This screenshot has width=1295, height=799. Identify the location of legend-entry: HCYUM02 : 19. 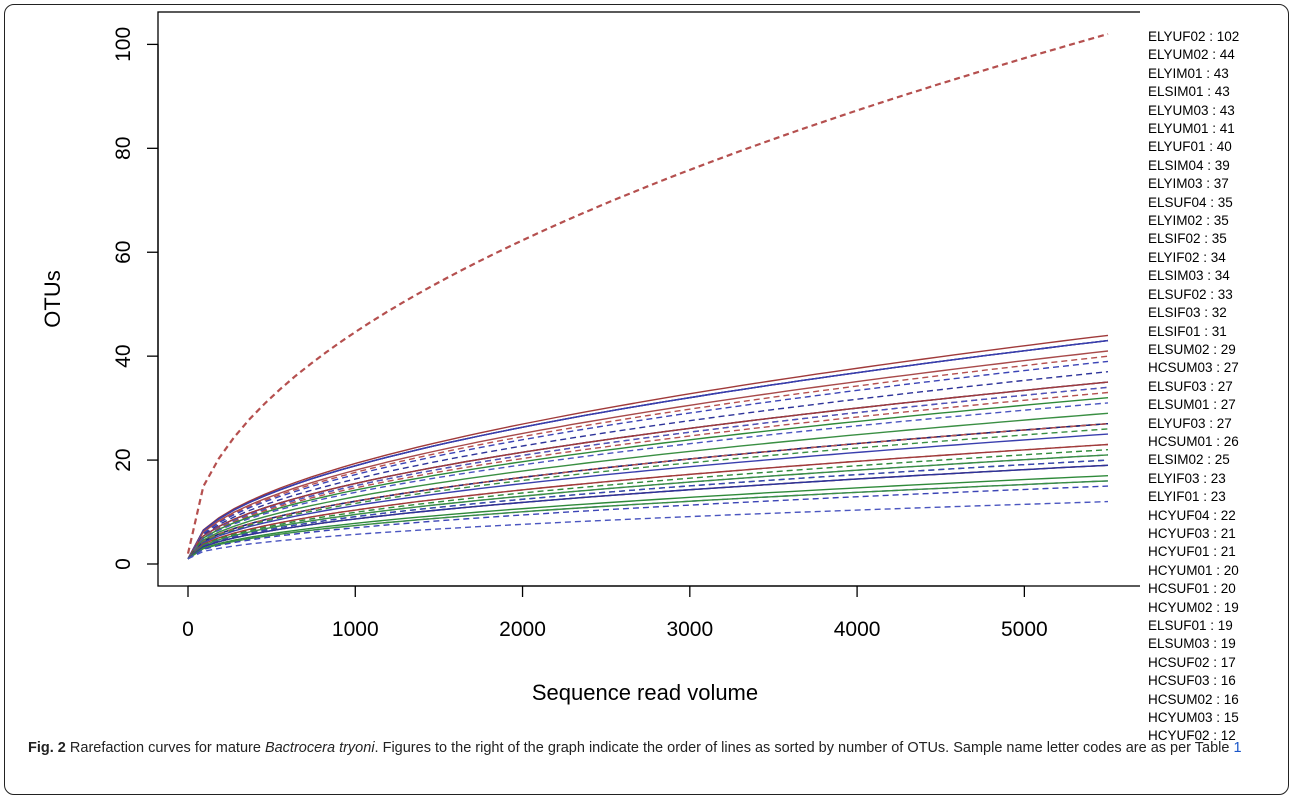
(1193, 607).